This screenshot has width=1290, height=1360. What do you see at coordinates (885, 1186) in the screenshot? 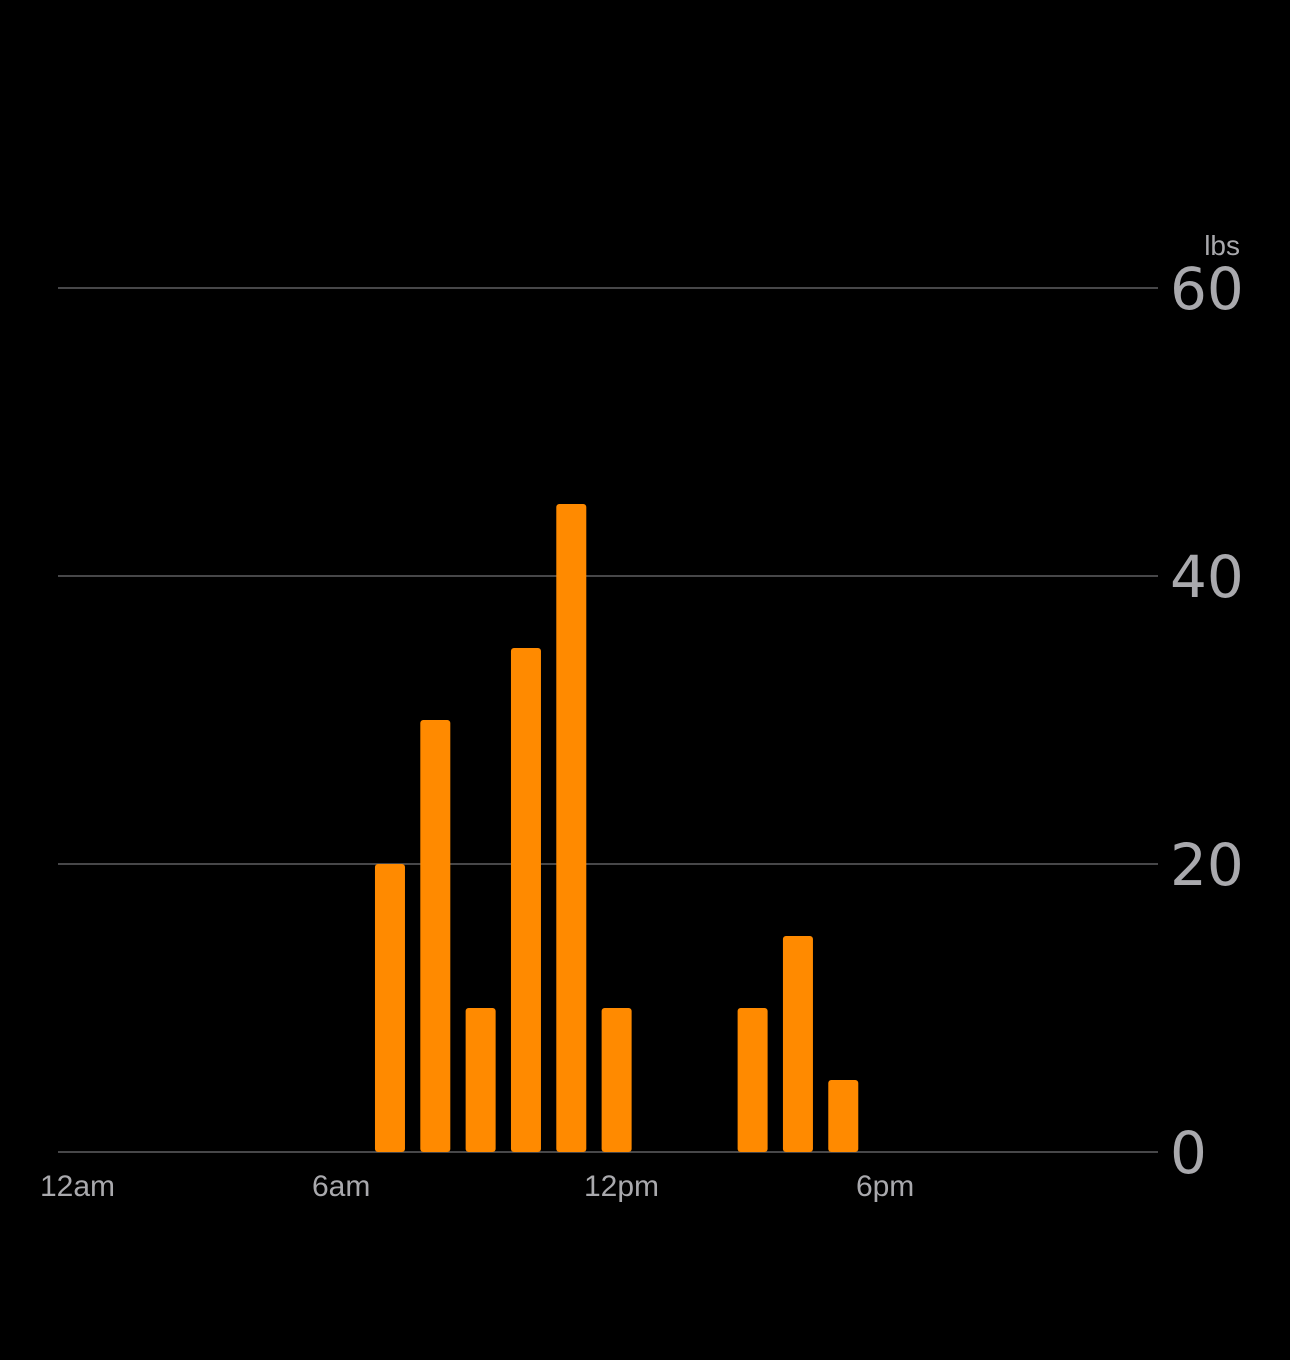
I see `x-tick-label: 6pm` at bounding box center [885, 1186].